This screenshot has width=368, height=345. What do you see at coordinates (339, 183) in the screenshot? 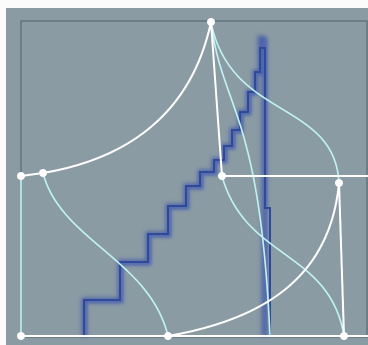
I see `node-right` at bounding box center [339, 183].